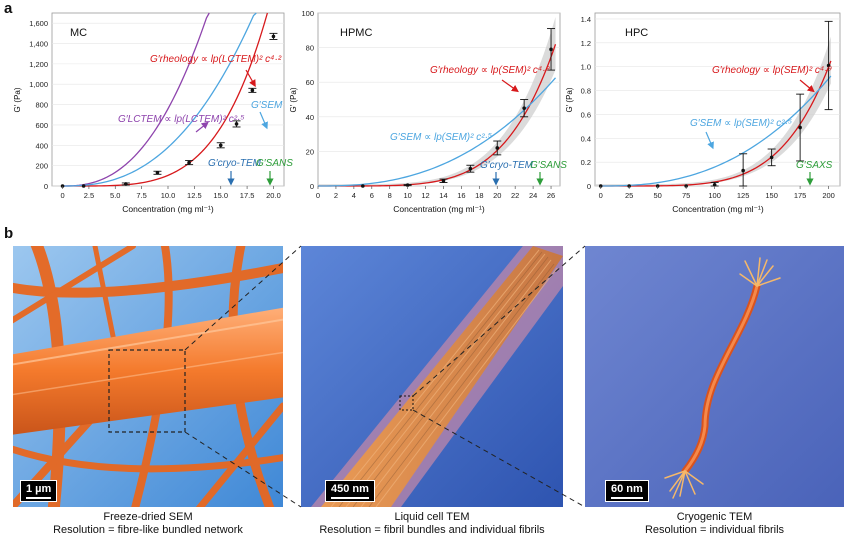 Image resolution: width=854 pixels, height=542 pixels. I want to click on sem-caption-title: Freeze-dried SEM, so click(148, 517).